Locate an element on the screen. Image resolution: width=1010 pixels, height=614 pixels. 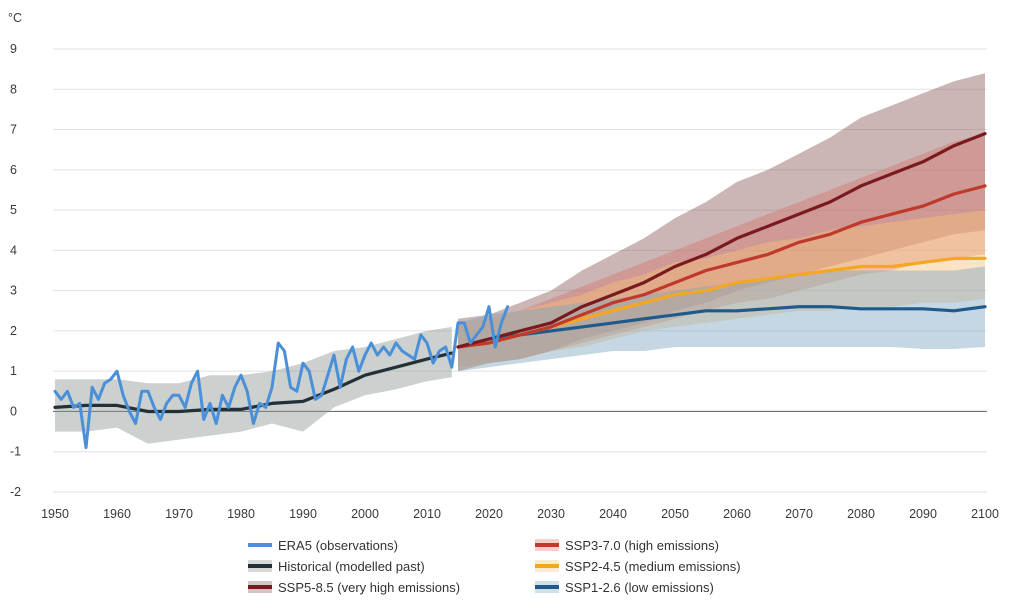
legend-label-era5: ERA5 (observations) is located at coordinates (338, 545).